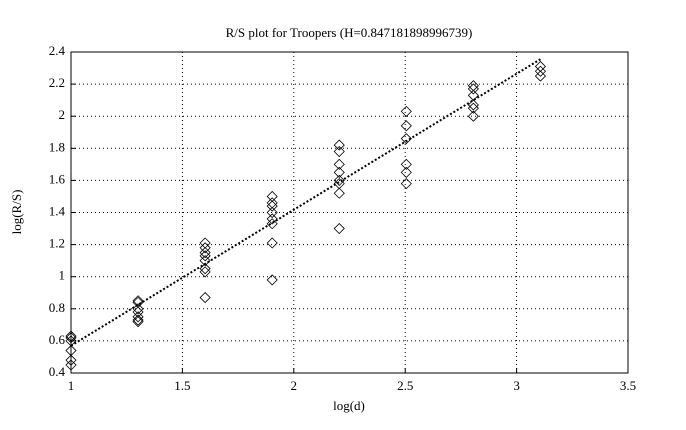 This screenshot has width=686, height=430. What do you see at coordinates (57, 339) in the screenshot?
I see `y-tick-label: 0.6` at bounding box center [57, 339].